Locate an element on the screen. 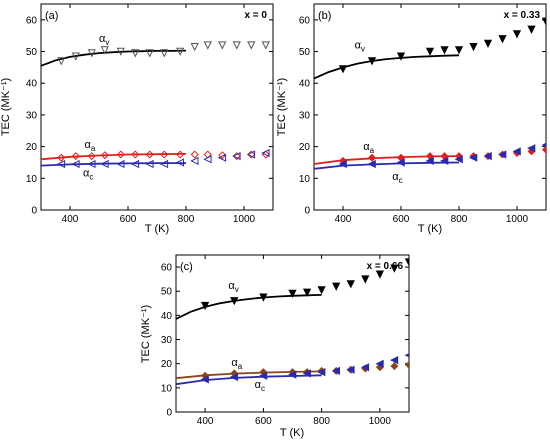  composition-label: x = 0.33 is located at coordinates (522, 15).